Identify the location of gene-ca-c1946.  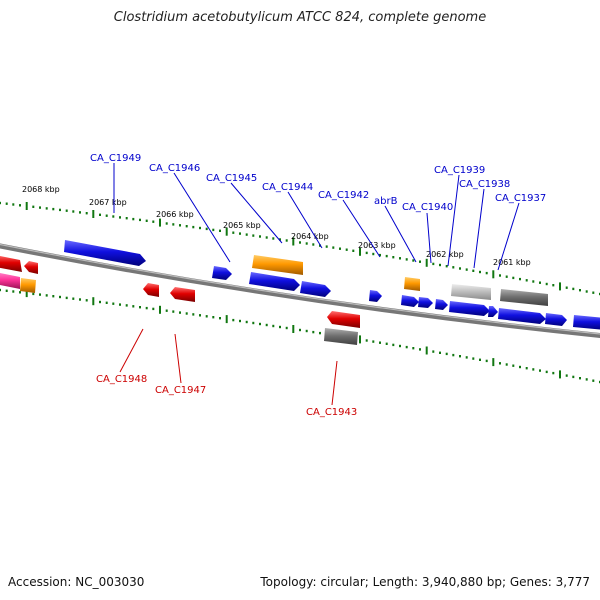
(222, 273).